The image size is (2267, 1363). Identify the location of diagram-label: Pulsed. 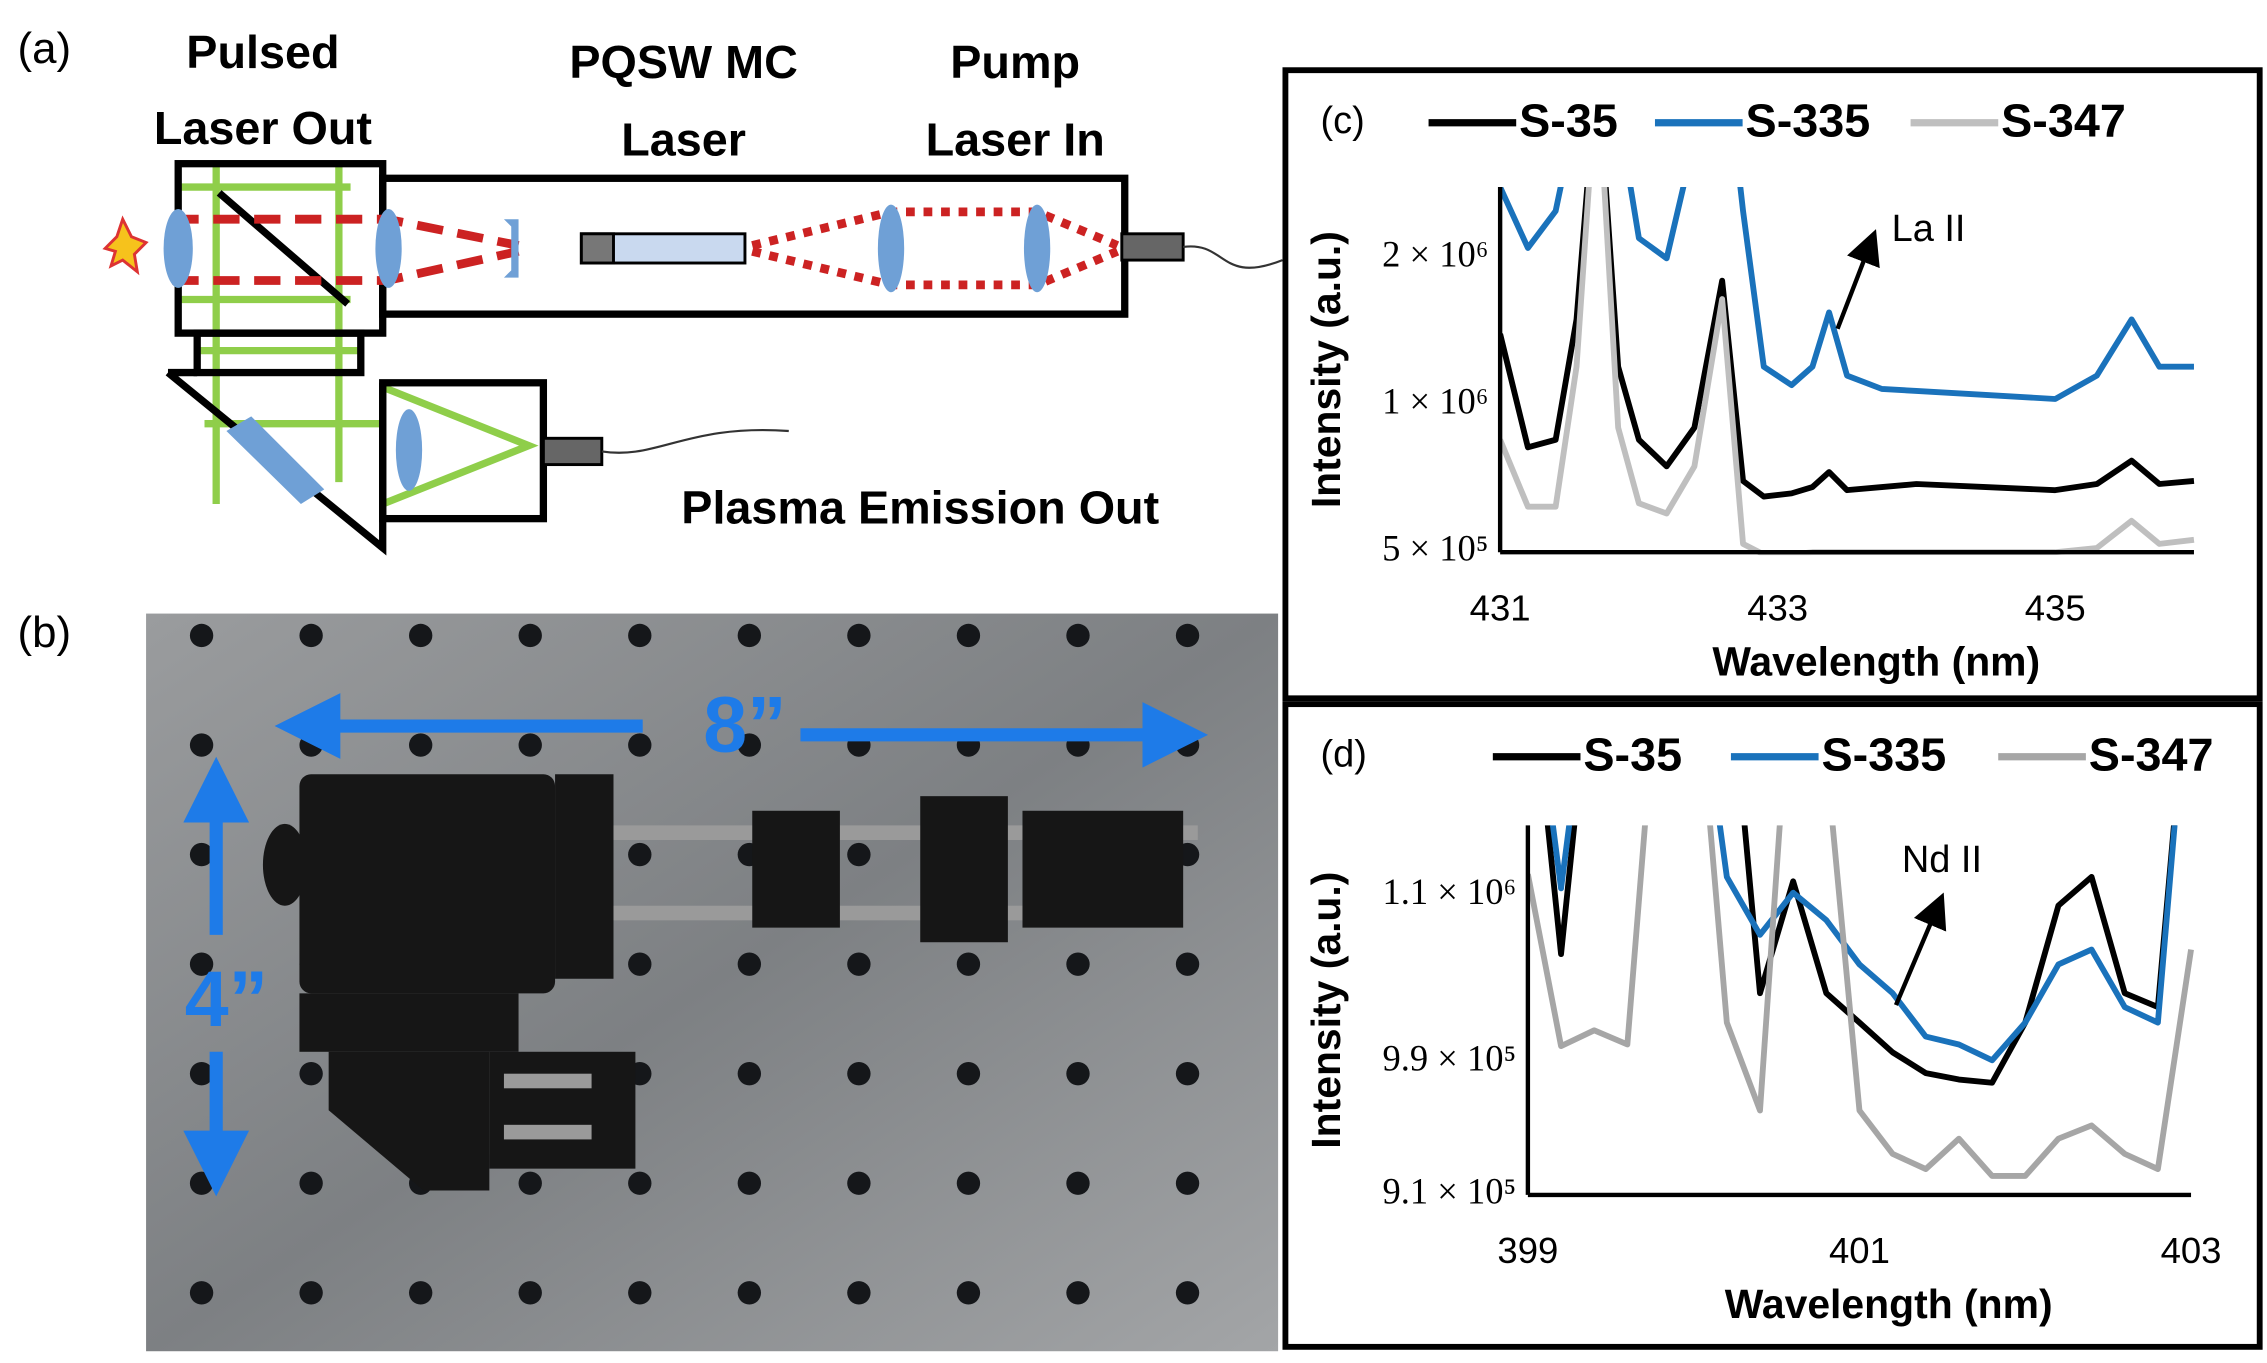
(262, 52).